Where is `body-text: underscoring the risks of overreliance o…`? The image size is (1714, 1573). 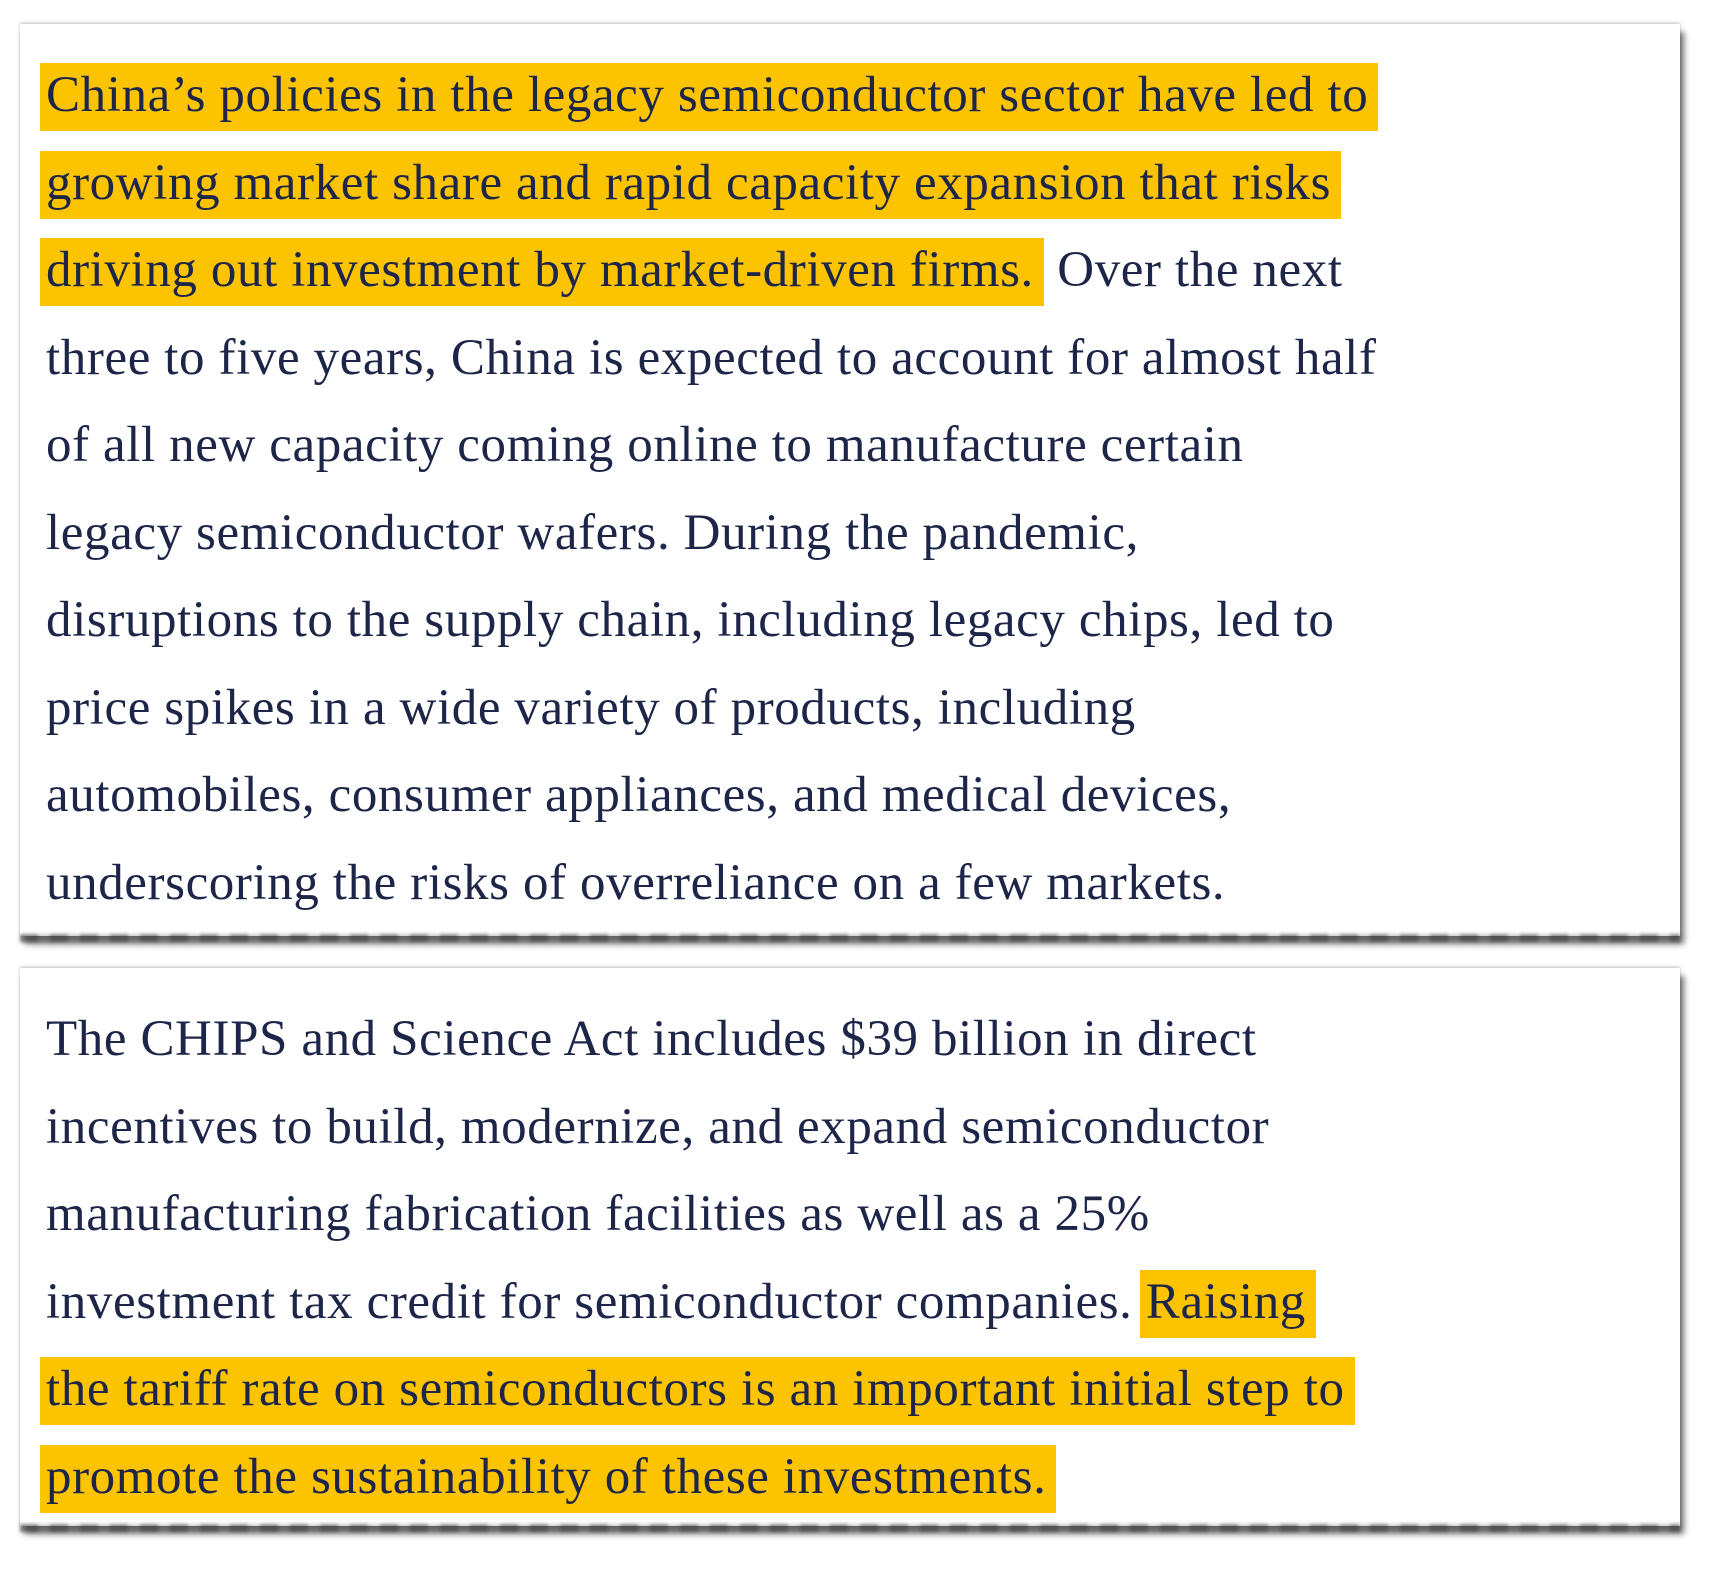
body-text: underscoring the risks of overreliance o… is located at coordinates (636, 882).